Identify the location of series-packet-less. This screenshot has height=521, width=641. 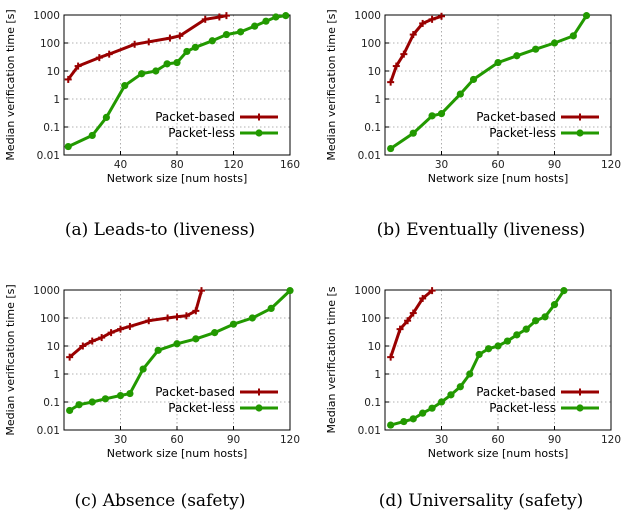
(477, 358).